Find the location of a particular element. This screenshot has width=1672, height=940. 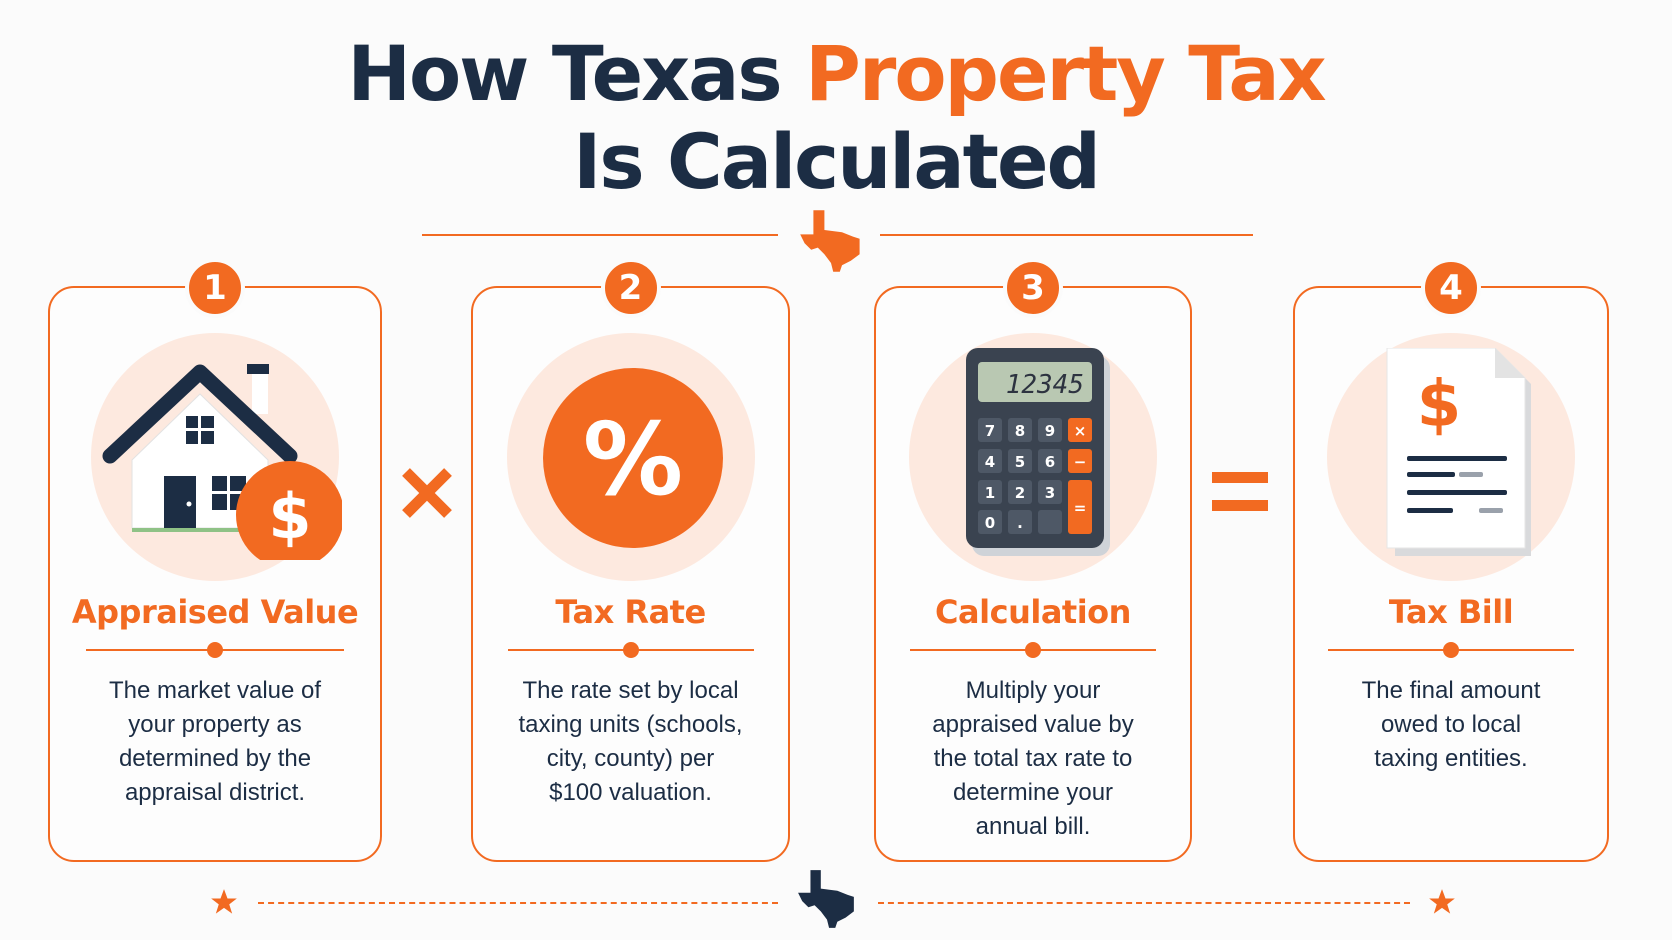

step-number-badge: 4 is located at coordinates (1451, 288).